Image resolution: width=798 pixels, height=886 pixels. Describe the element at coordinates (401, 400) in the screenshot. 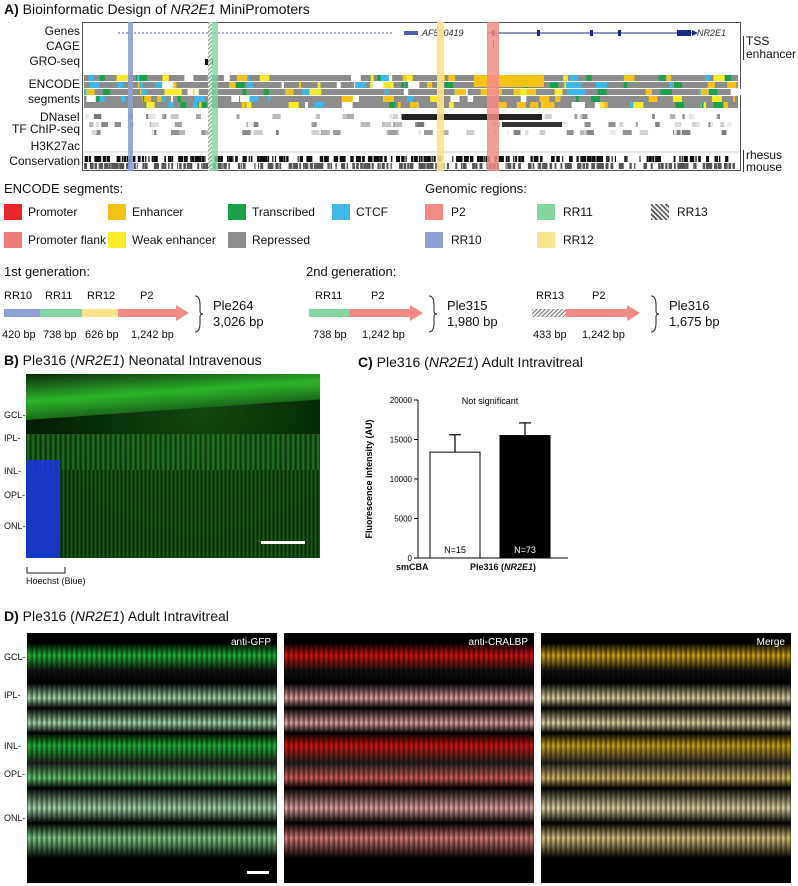

I see `y-tick-label: 20000` at that location.